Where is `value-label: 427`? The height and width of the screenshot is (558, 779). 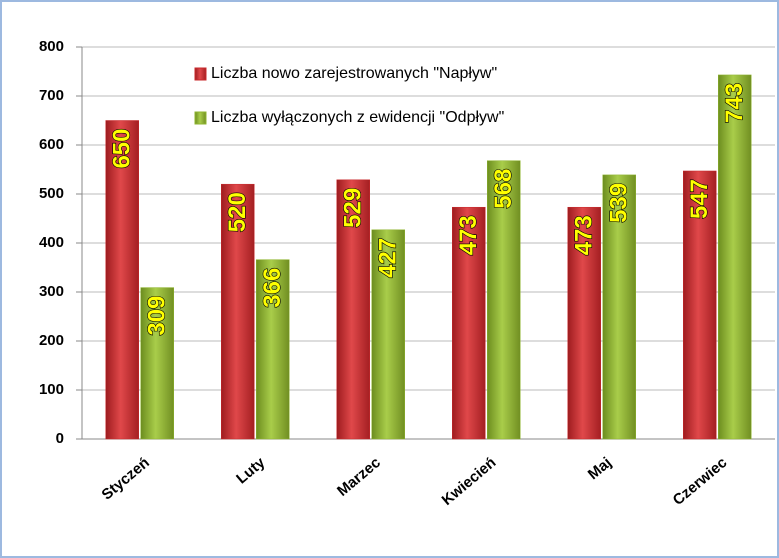
value-label: 427 is located at coordinates (388, 258).